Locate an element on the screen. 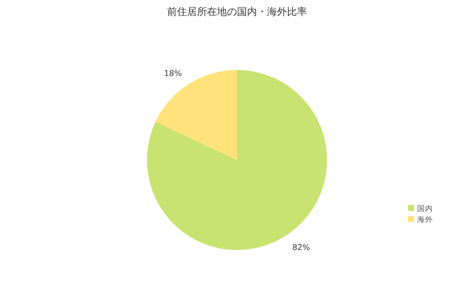 The image size is (450, 300). pie-slice is located at coordinates (196, 115).